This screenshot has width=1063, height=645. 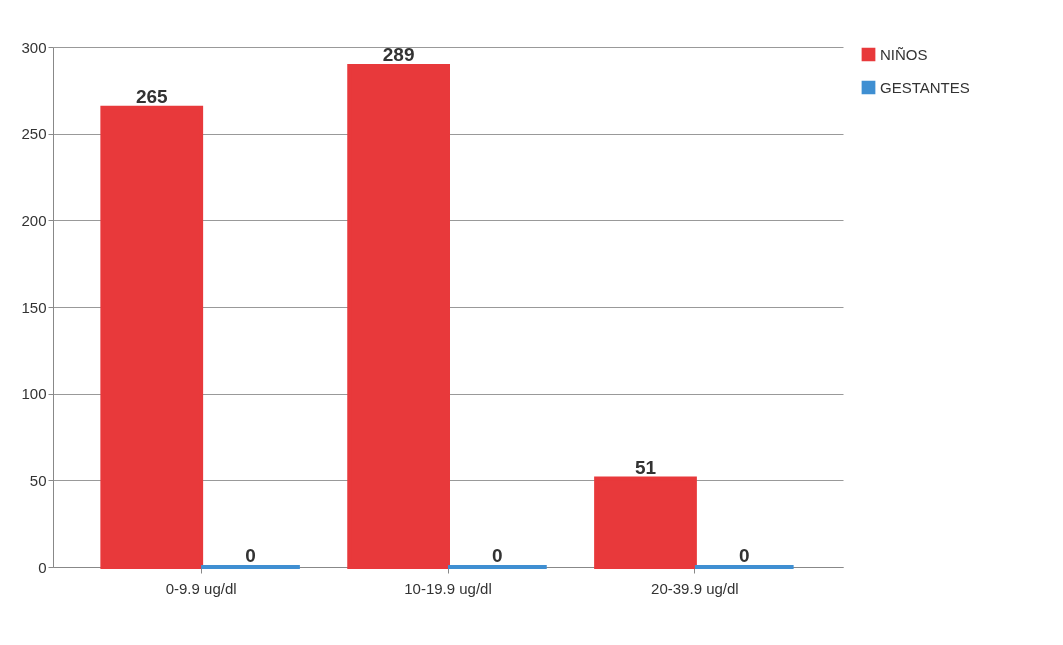 I want to click on x-tick-label: 20-39.9 ug/dl, so click(x=695, y=588).